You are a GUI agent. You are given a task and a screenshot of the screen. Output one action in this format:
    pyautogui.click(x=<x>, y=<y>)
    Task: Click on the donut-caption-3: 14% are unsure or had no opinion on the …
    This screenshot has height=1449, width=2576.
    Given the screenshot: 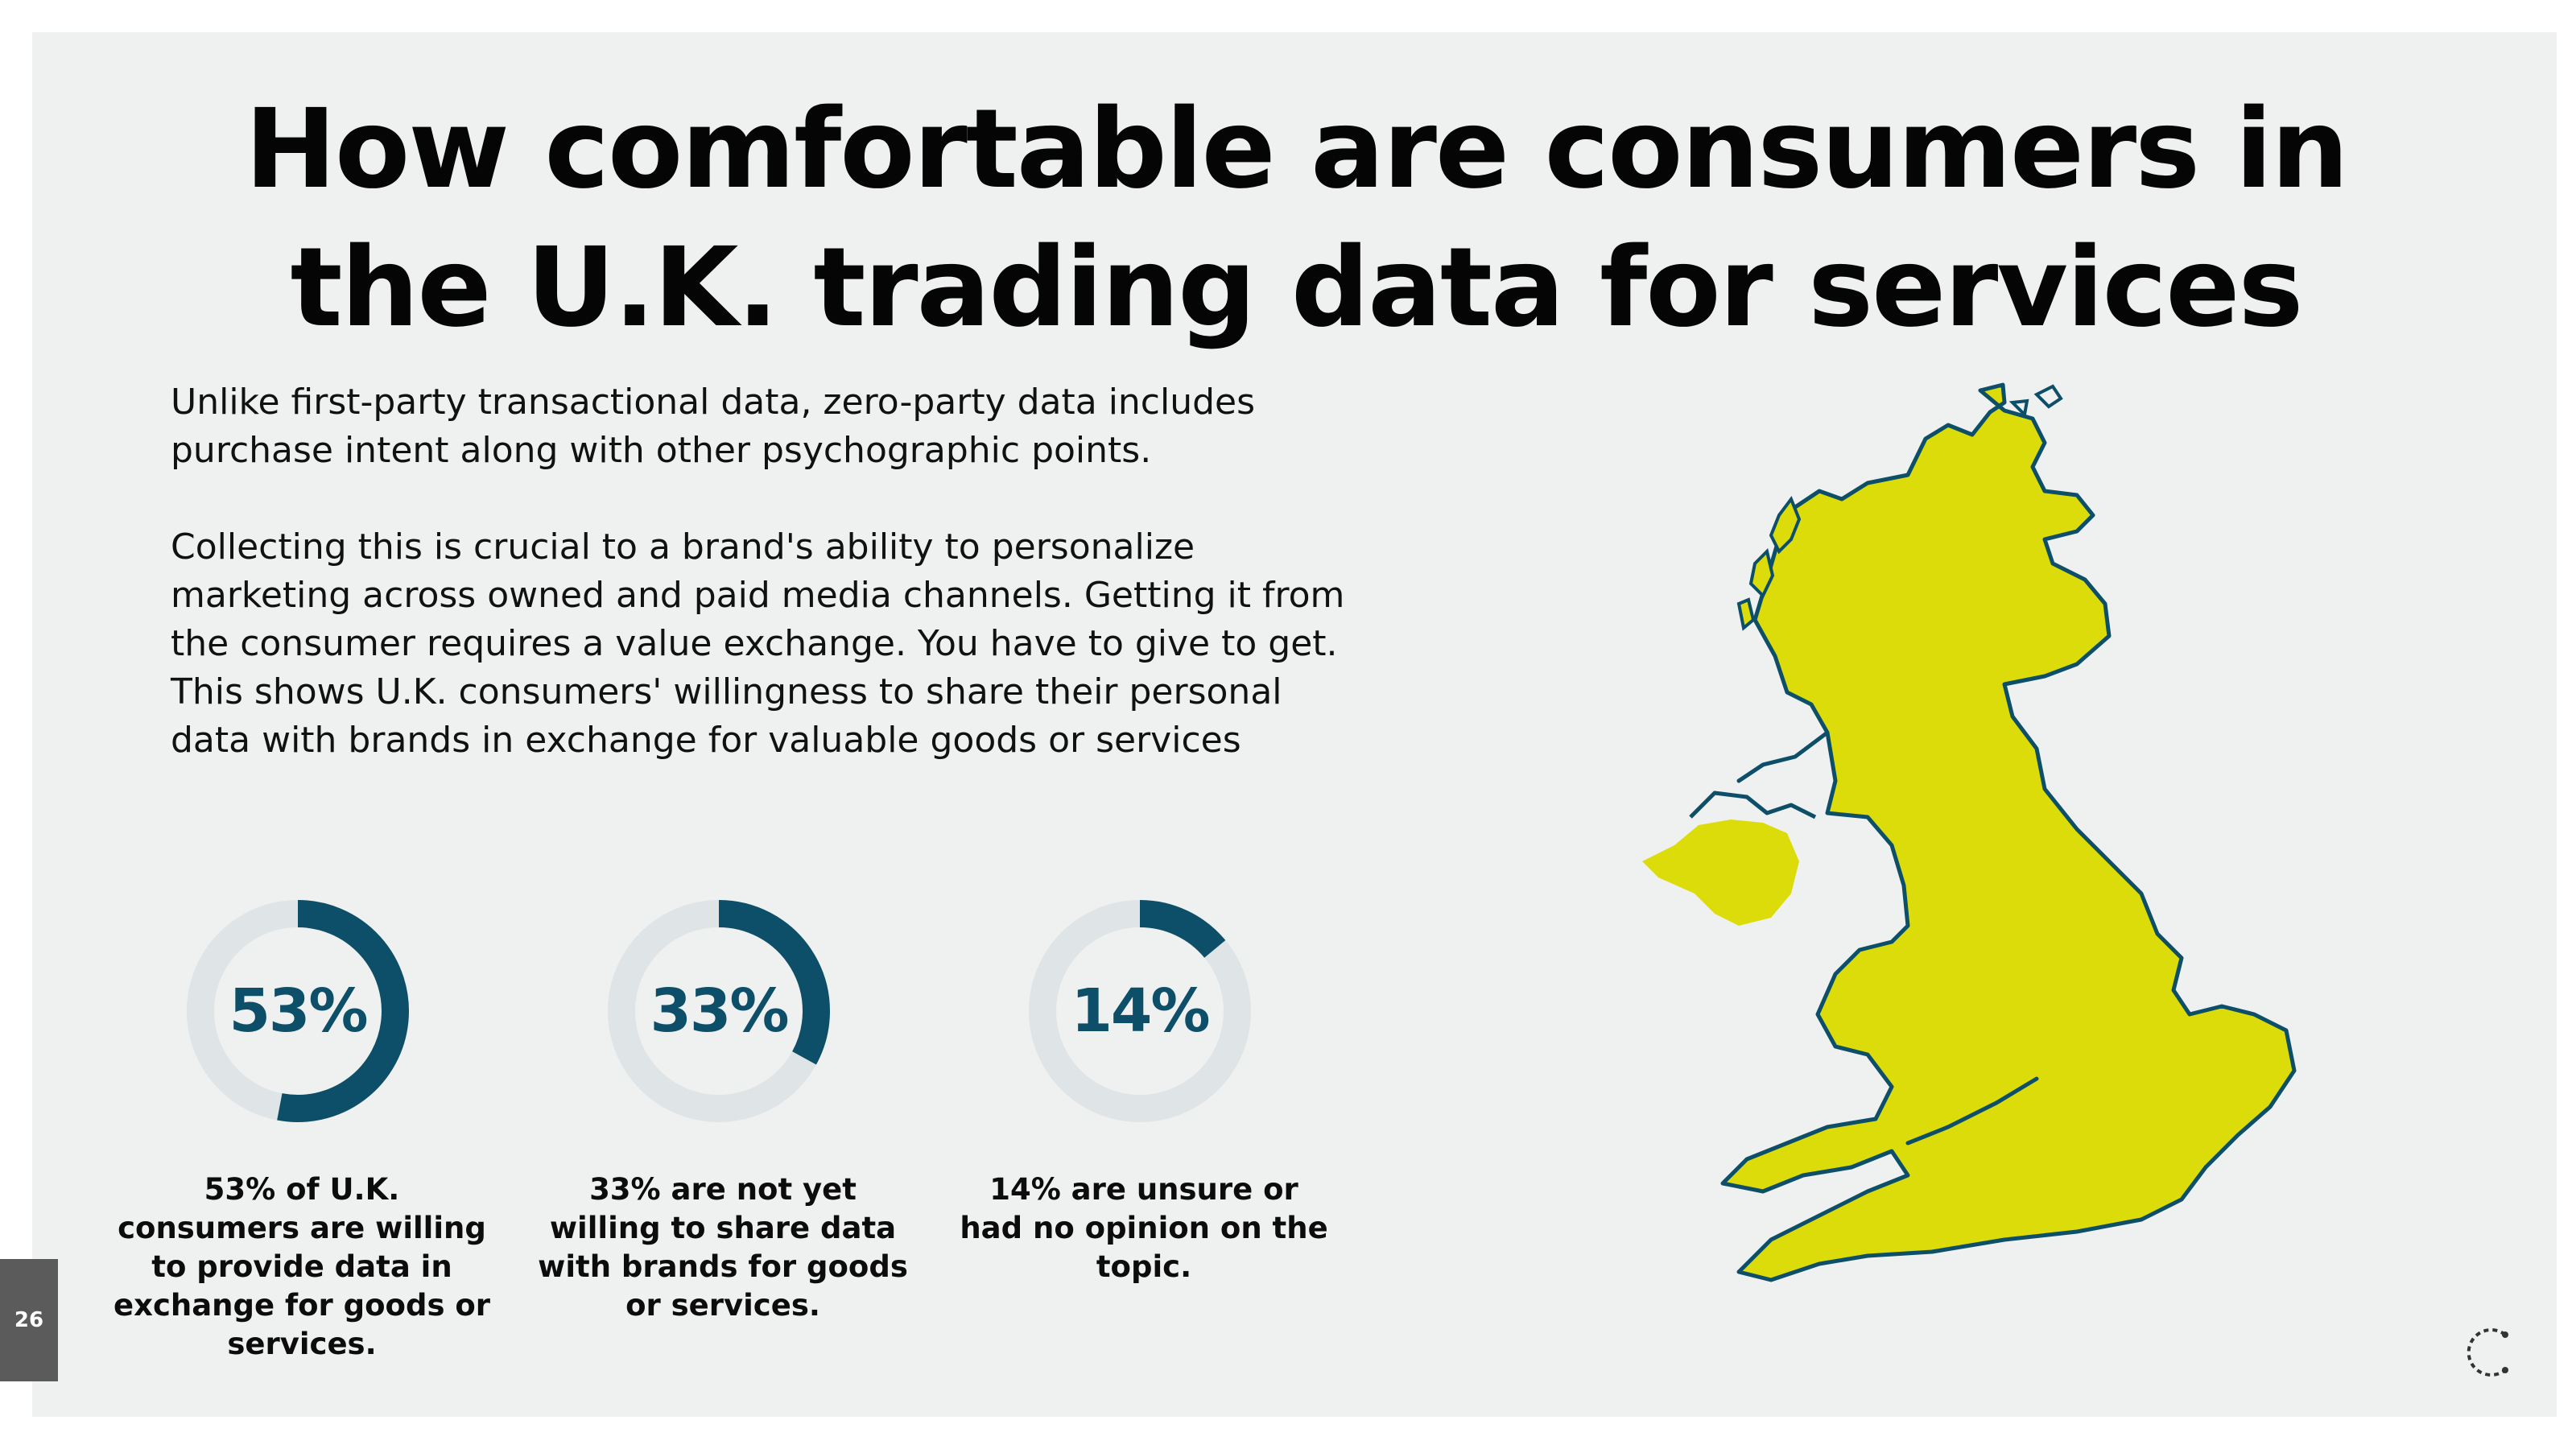 What is the action you would take?
    pyautogui.click(x=1144, y=1228)
    